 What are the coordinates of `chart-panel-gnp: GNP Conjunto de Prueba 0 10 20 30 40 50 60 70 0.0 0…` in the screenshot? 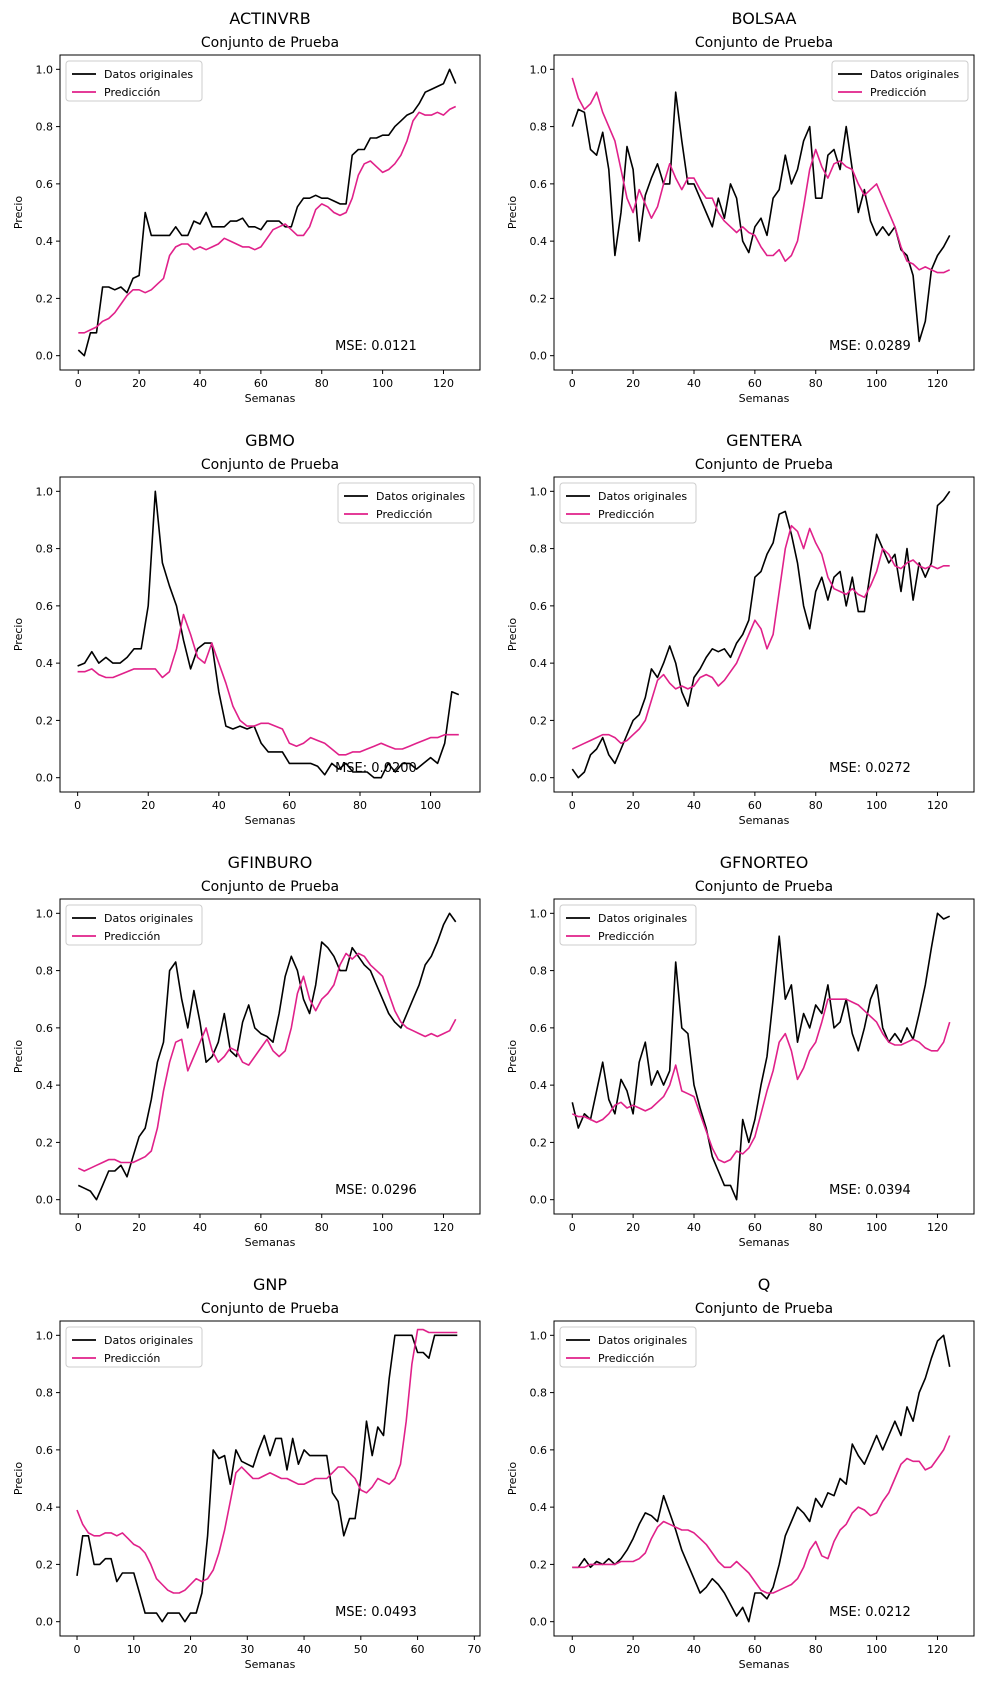 It's located at (247, 1477).